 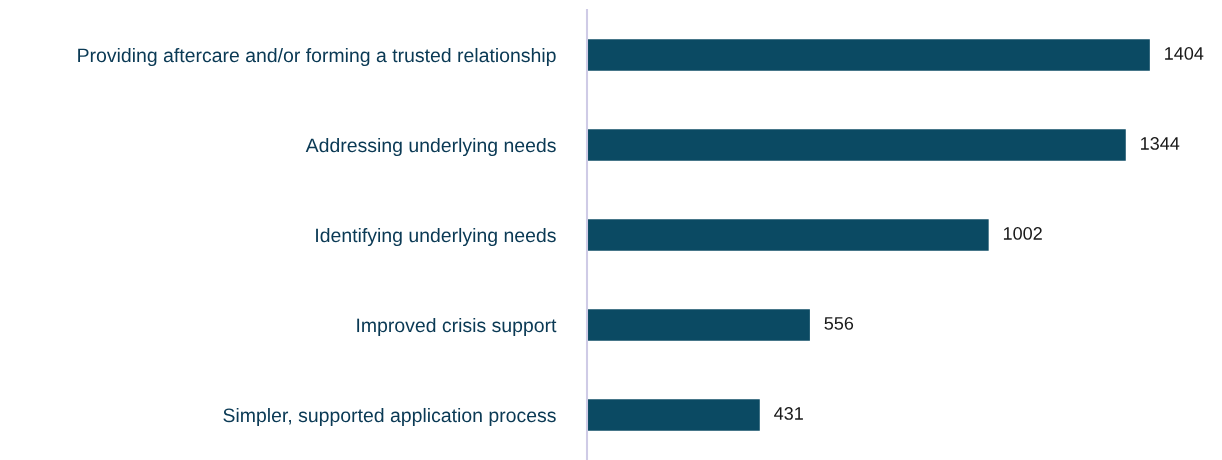 I want to click on y-tick-label: Providing aftercare and/or forming a trusted relationship, so click(x=317, y=57).